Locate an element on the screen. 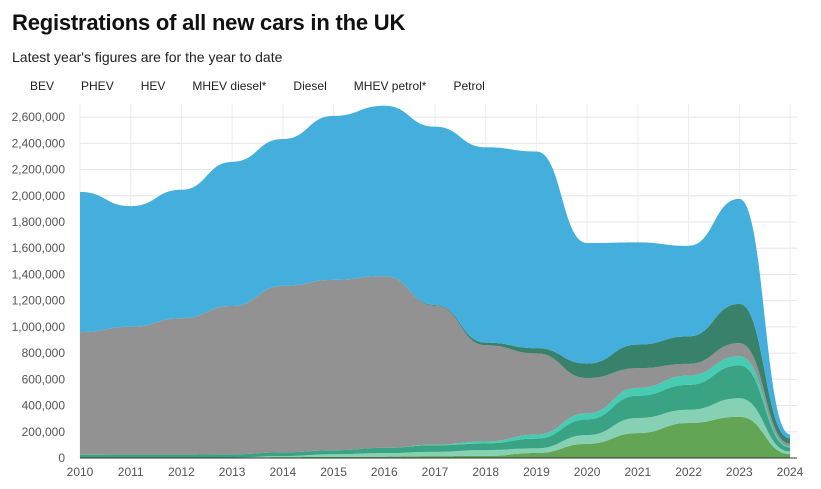 This screenshot has height=489, width=821. legend-entry-hev: HEV is located at coordinates (153, 86).